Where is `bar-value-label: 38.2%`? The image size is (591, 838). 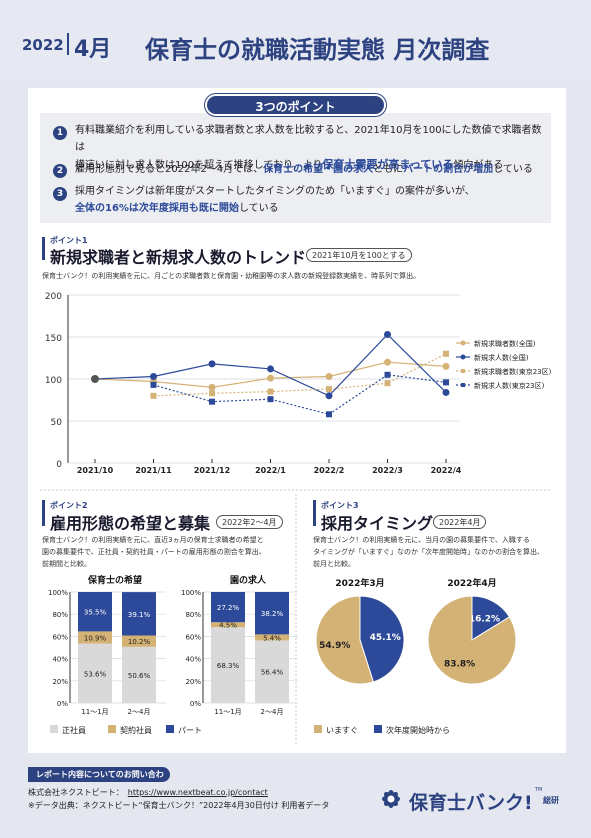
bar-value-label: 38.2% is located at coordinates (272, 614).